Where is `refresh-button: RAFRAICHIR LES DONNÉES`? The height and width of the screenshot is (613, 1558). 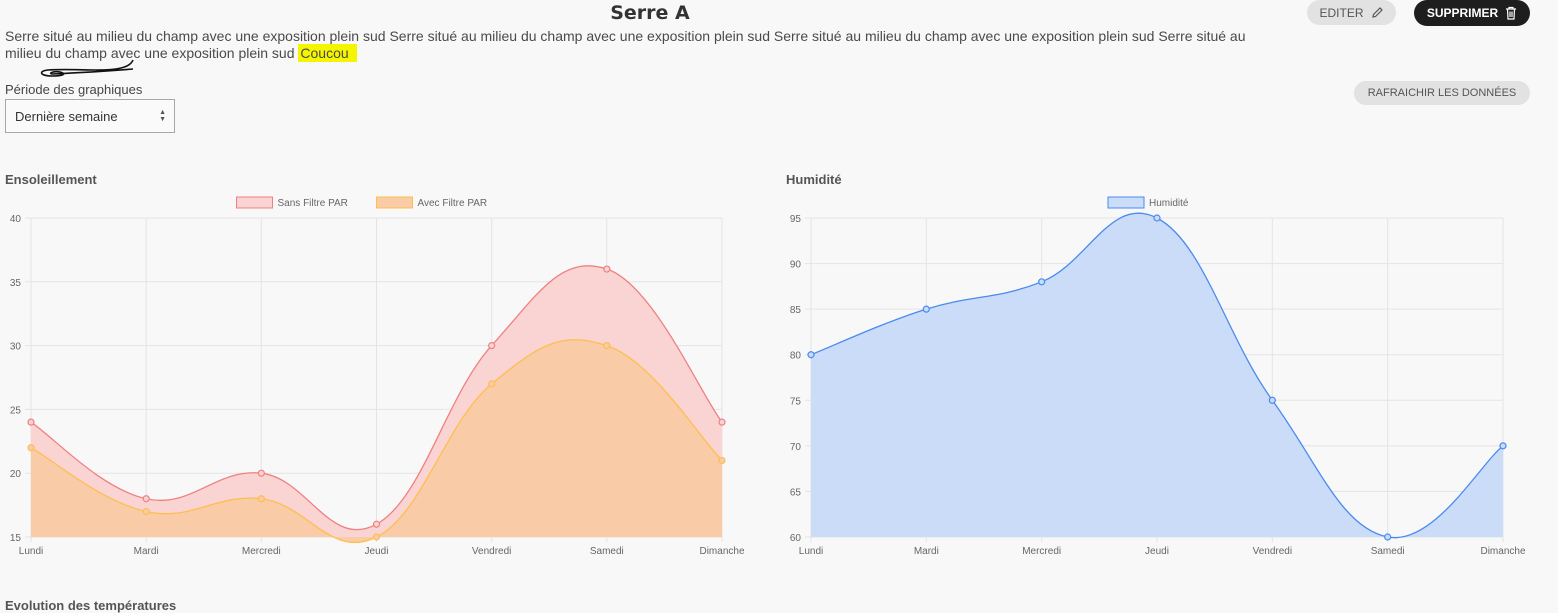
refresh-button: RAFRAICHIR LES DONNÉES is located at coordinates (1442, 93).